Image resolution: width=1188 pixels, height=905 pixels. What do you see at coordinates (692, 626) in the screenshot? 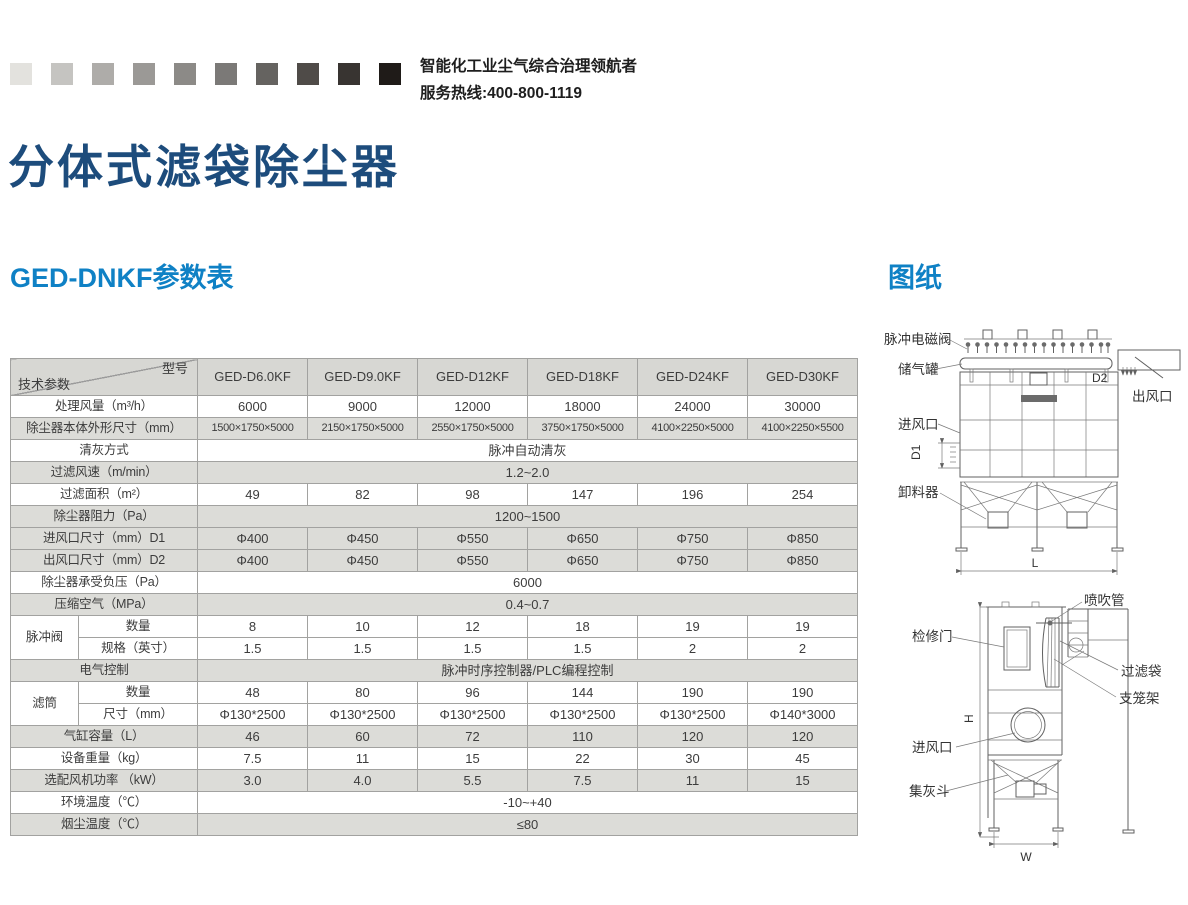
I see `value-cell: 19` at bounding box center [692, 626].